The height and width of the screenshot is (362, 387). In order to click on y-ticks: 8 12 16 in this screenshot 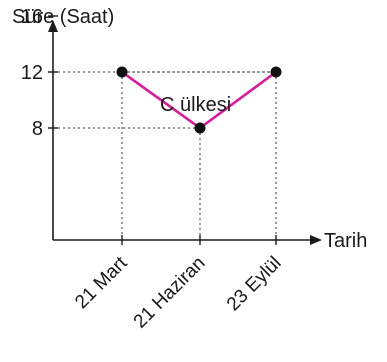, I will do `click(39, 73)`.